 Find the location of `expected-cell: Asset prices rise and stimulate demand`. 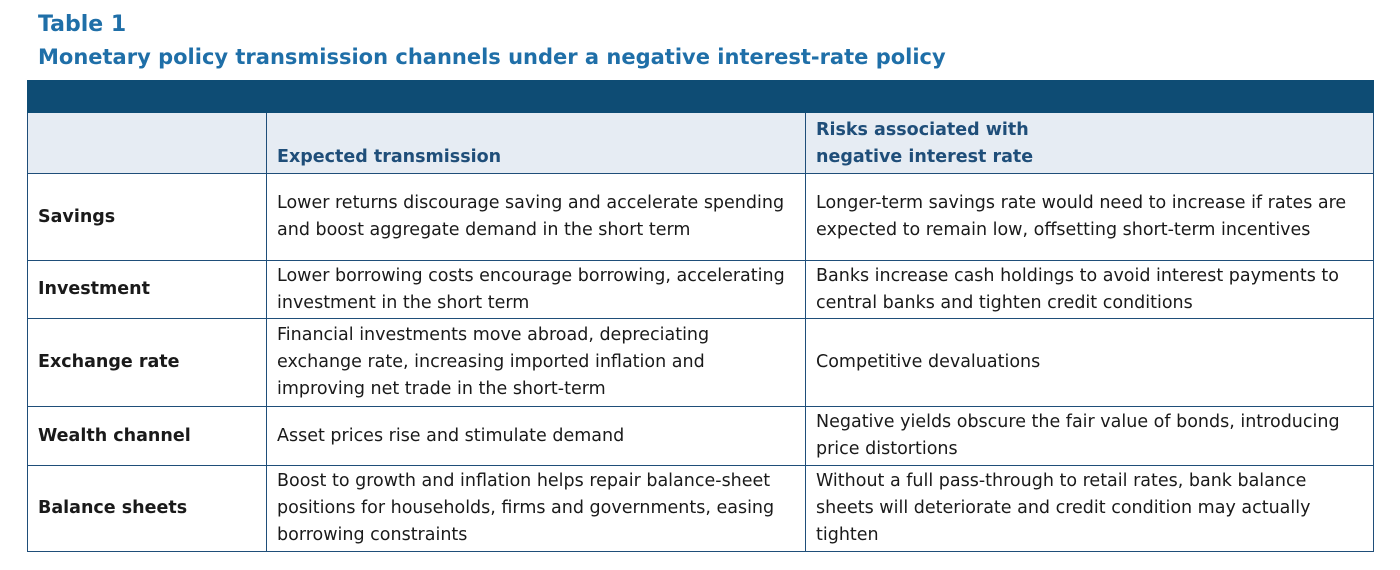

expected-cell: Asset prices rise and stimulate demand is located at coordinates (536, 436).